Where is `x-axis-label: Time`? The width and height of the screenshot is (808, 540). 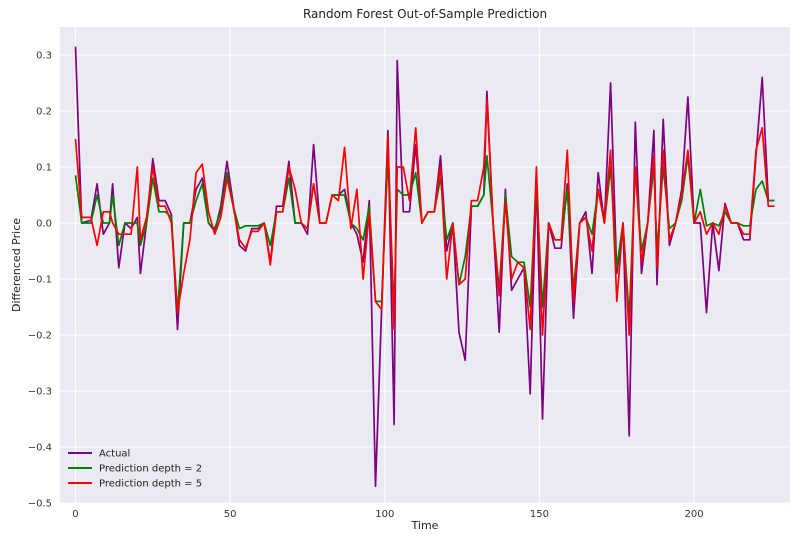 x-axis-label: Time is located at coordinates (425, 525).